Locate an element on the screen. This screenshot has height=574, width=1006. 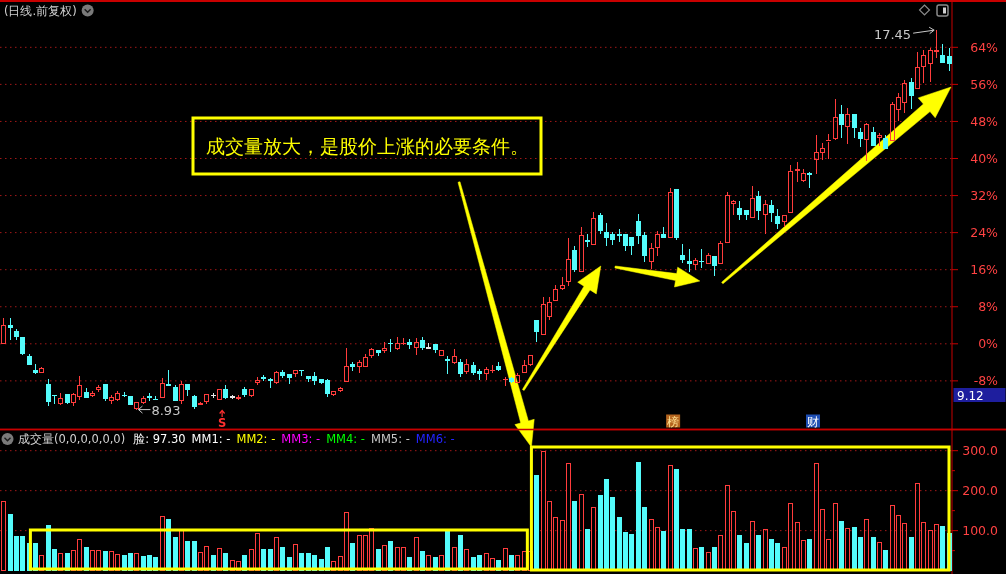
annotation: MM6: - is located at coordinates (435, 439).